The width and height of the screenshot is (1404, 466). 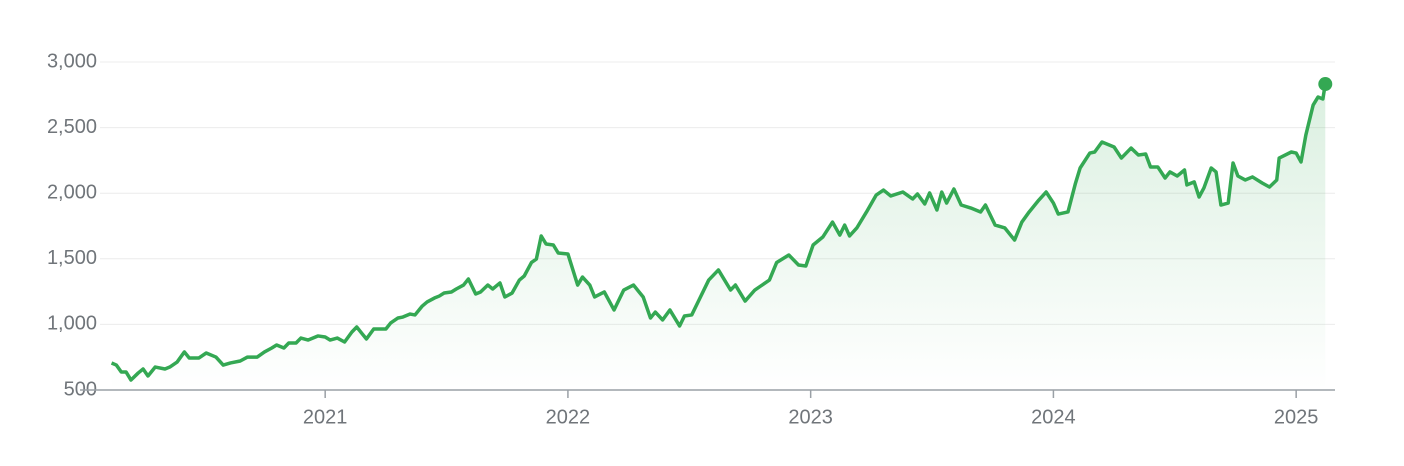 What do you see at coordinates (1296, 417) in the screenshot?
I see `x-tick-label: 2025` at bounding box center [1296, 417].